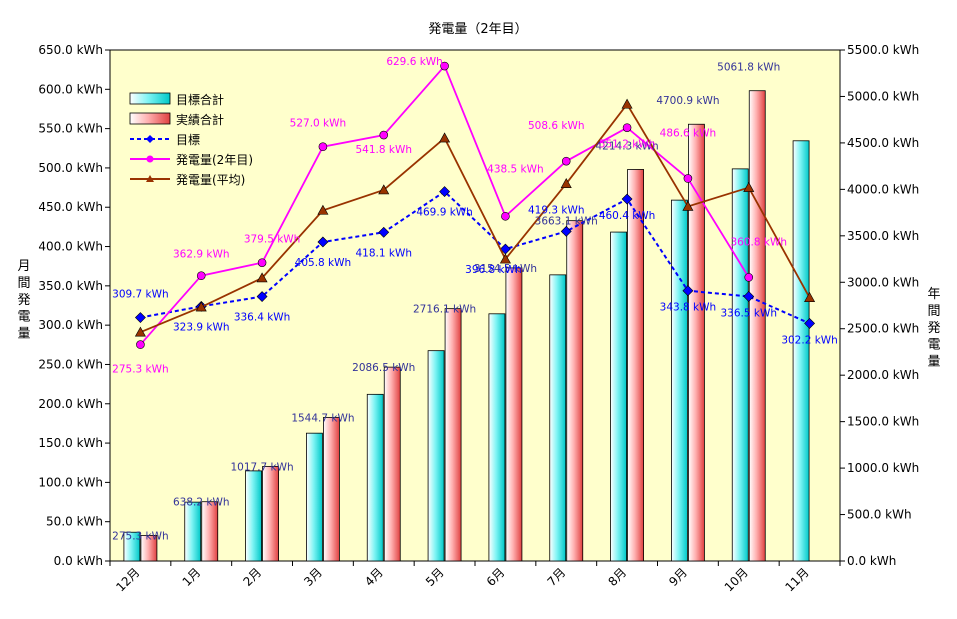 The height and width of the screenshot is (619, 957). I want to click on y-right-tick-label: 2000.0 kWh, so click(883, 375).